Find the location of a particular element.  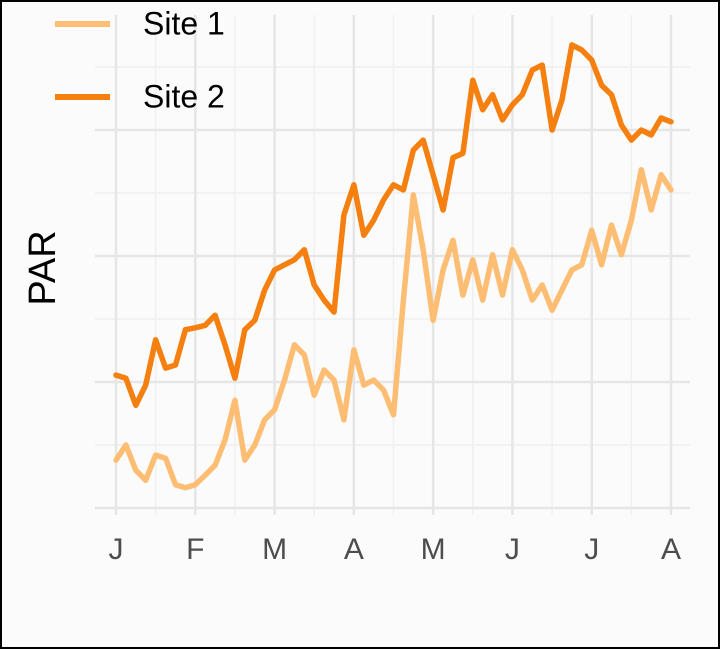

y-axis-label: PAR is located at coordinates (43, 267).